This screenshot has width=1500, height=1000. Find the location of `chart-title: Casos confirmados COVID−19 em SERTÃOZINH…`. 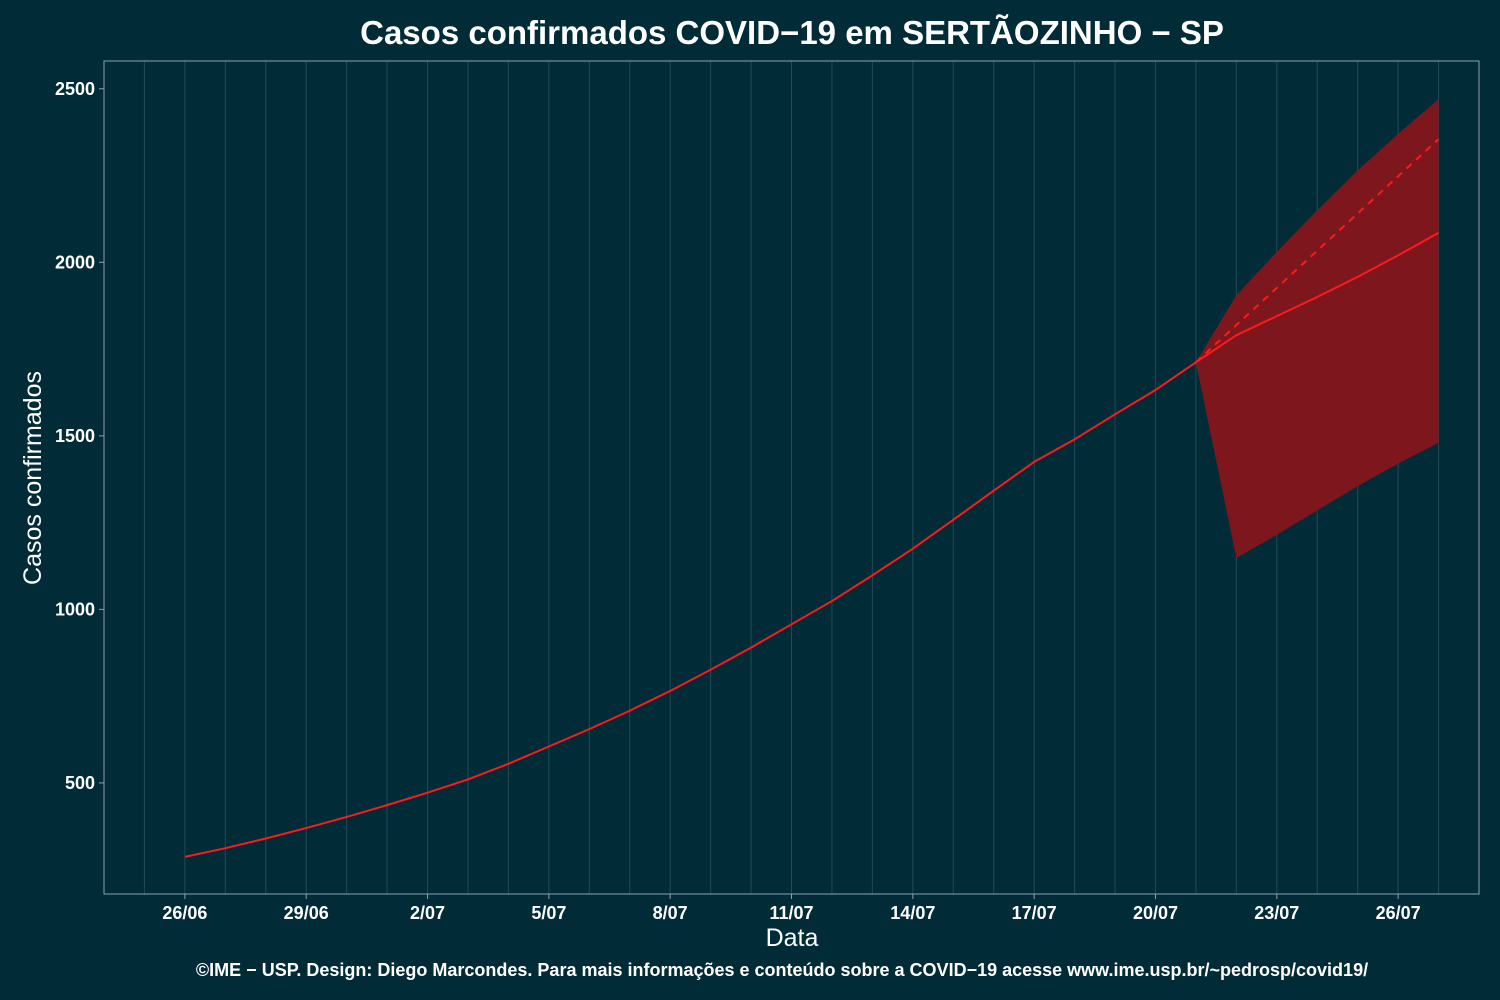

chart-title: Casos confirmados COVID−19 em SERTÃOZINH… is located at coordinates (792, 32).